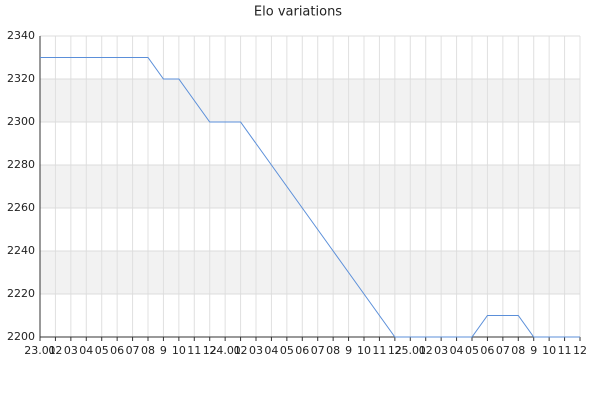 The width and height of the screenshot is (600, 404). I want to click on y-tick-label: 2340, so click(21, 35).